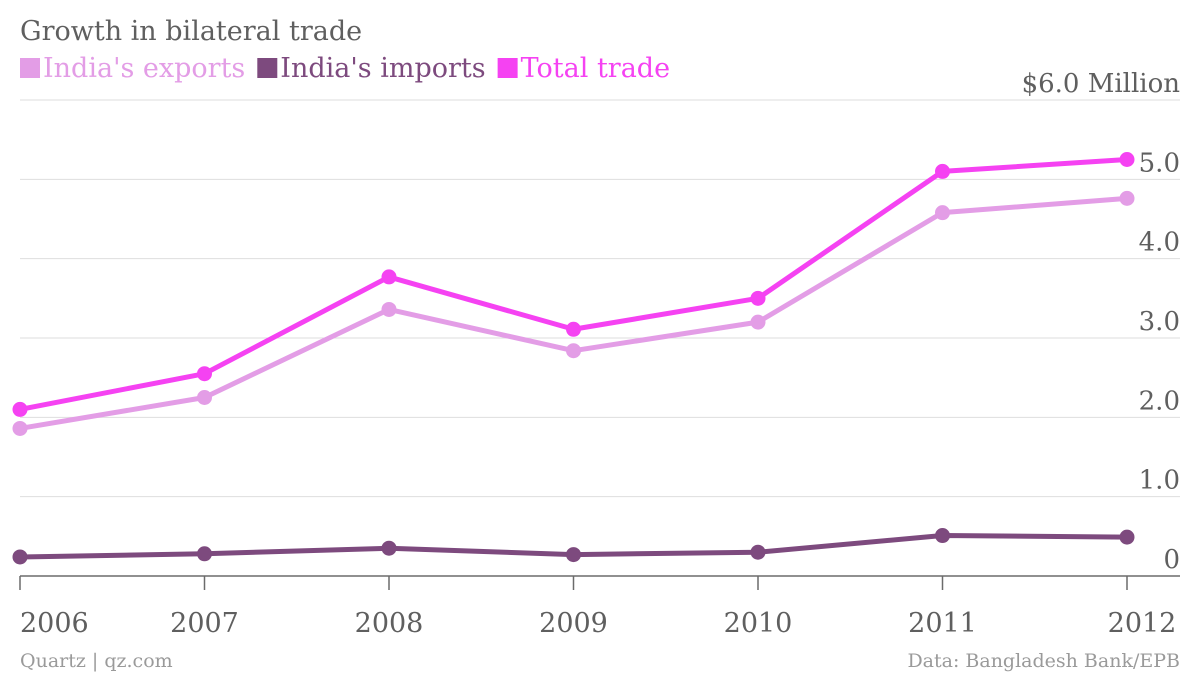 Image resolution: width=1200 pixels, height=676 pixels. Describe the element at coordinates (1101, 84) in the screenshot. I see `y-tick-label-6: $6.0 Million` at that location.